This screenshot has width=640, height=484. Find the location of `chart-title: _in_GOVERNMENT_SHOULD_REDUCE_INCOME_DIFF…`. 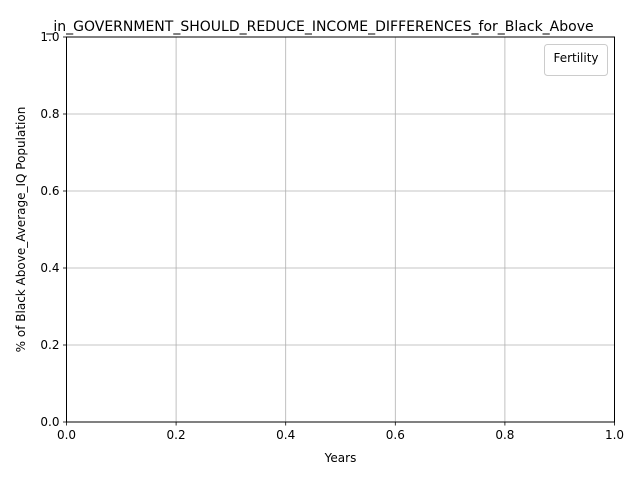

chart-title: _in_GOVERNMENT_SHOULD_REDUCE_INCOME_DIFF… is located at coordinates (319, 27).